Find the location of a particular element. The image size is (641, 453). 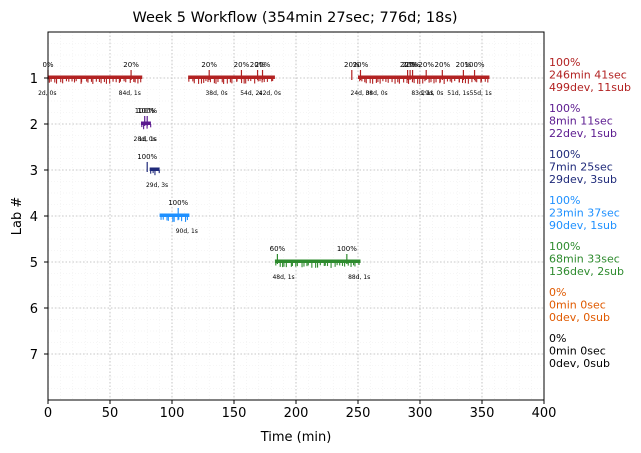

lab-3-summary-line: 7min 25sec is located at coordinates (581, 167).